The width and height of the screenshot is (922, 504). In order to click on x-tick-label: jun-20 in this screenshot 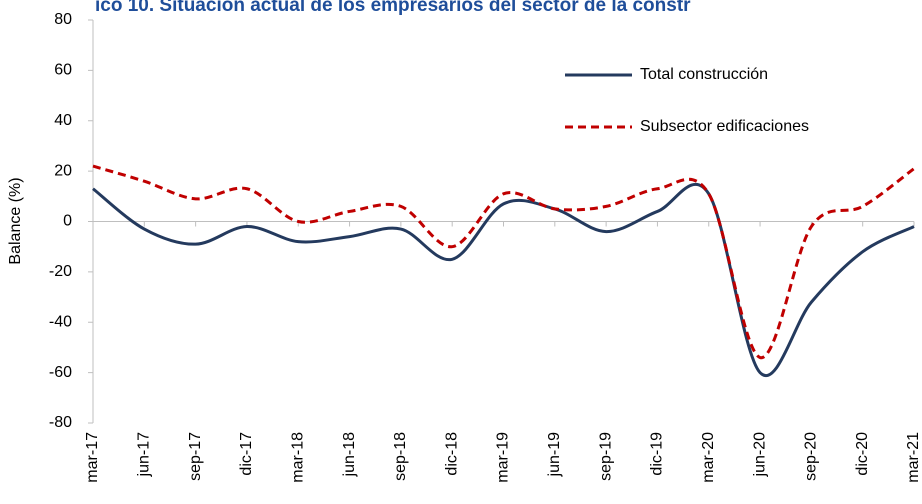, I will do `click(759, 455)`.